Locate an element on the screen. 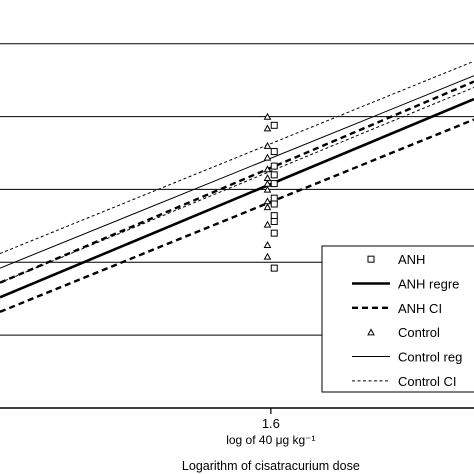 The width and height of the screenshot is (474, 474). legend-box is located at coordinates (397, 319).